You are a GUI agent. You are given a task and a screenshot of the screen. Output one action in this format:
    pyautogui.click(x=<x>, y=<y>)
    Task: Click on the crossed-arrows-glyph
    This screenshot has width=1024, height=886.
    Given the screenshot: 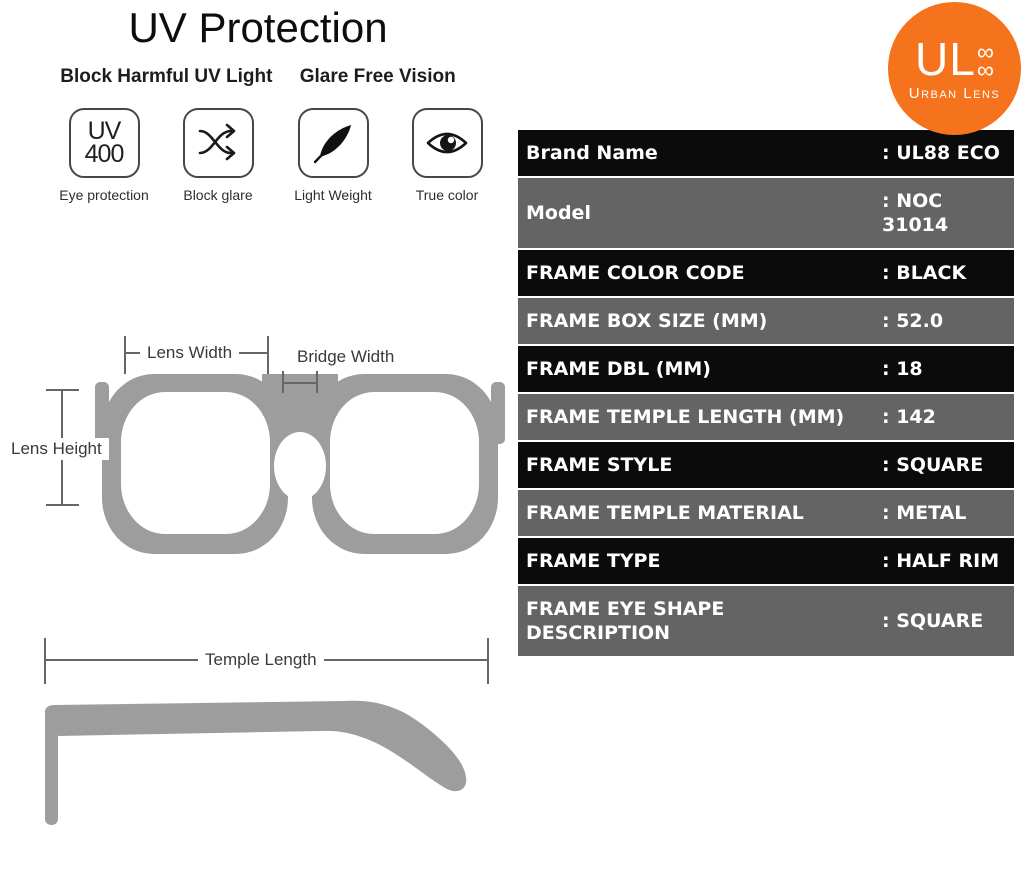 What is the action you would take?
    pyautogui.click(x=217, y=142)
    